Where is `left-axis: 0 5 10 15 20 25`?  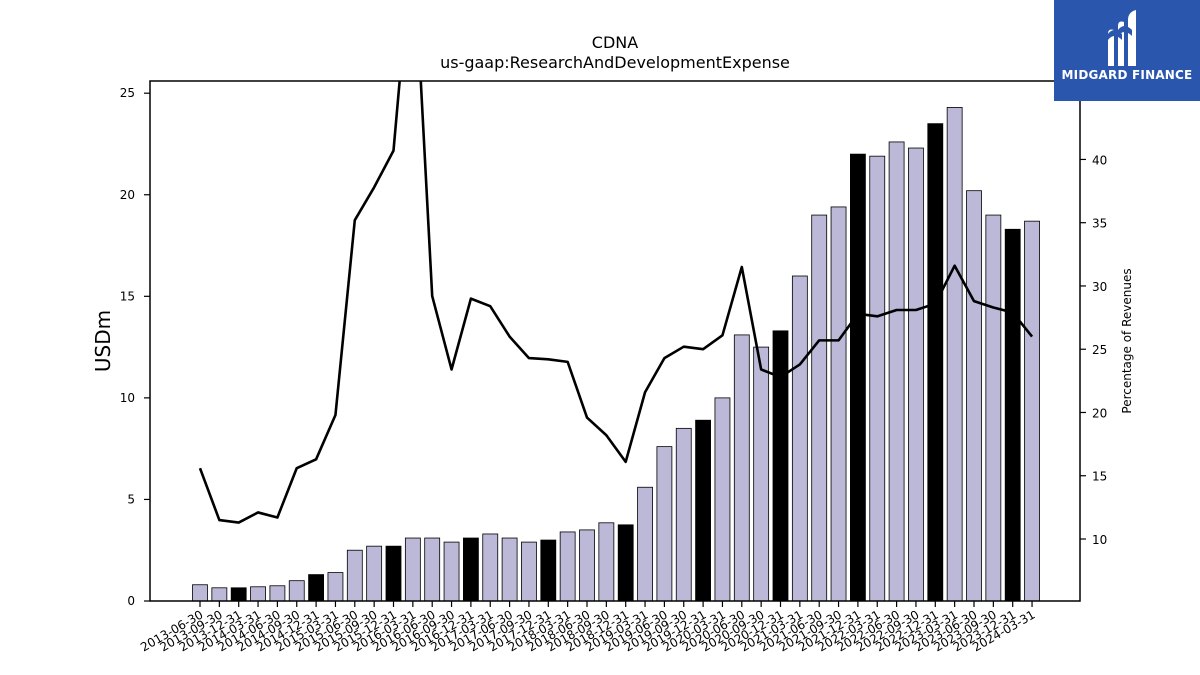
left-axis: 0 5 10 15 20 25 is located at coordinates (135, 347).